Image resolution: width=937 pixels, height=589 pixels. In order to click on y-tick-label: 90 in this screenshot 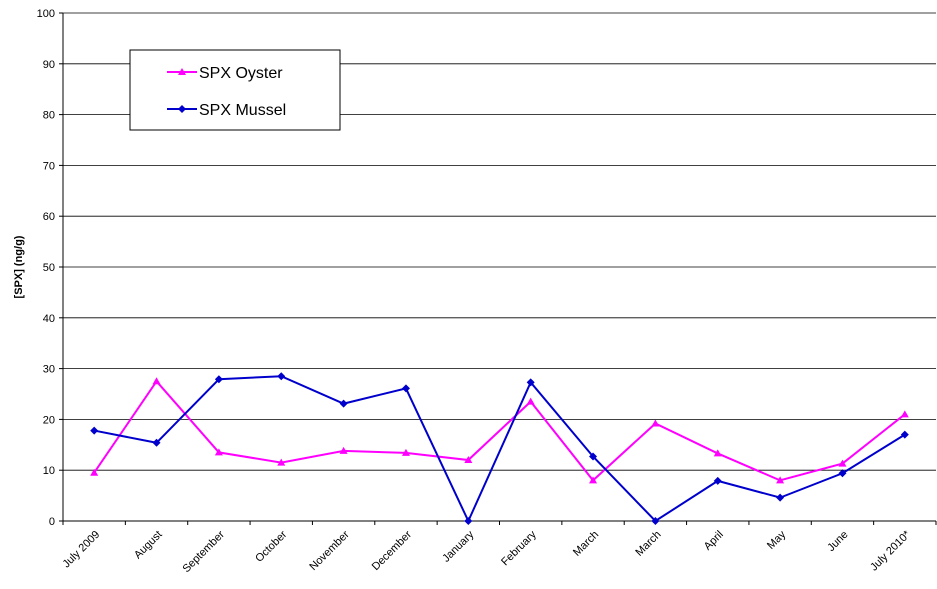, I will do `click(49, 65)`.